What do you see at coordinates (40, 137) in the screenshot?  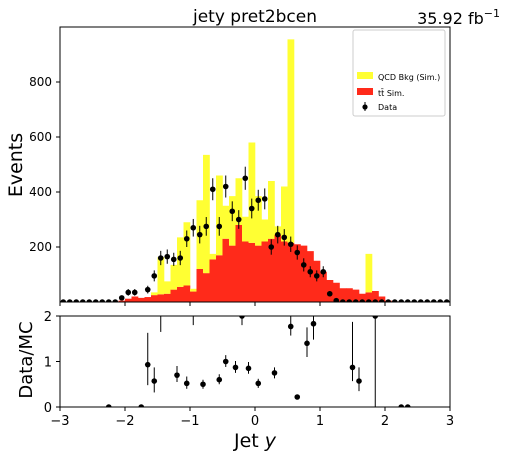 I see `top-y-tick-label: 600` at bounding box center [40, 137].